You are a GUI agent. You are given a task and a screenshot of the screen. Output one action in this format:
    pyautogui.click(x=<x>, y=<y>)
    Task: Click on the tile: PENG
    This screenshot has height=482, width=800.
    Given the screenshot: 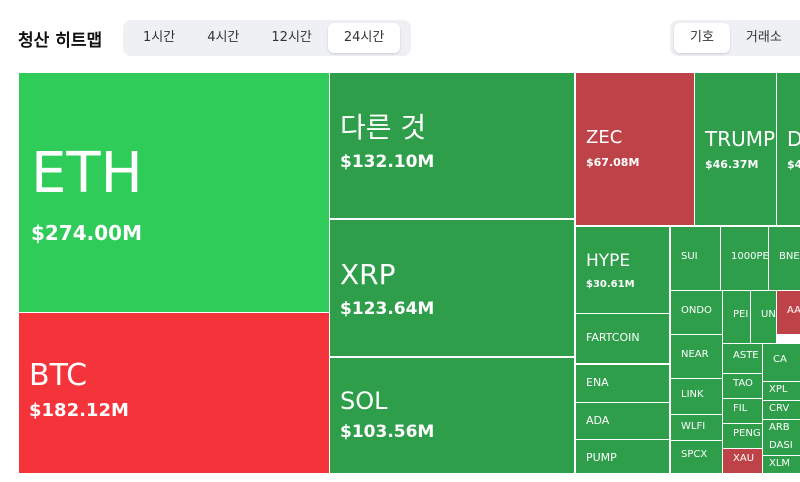 What is the action you would take?
    pyautogui.click(x=742, y=436)
    